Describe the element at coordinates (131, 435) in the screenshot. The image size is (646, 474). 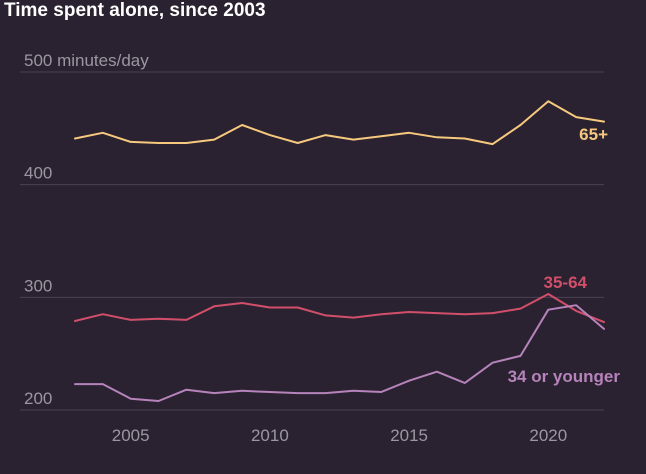
I see `x-tick-label-2005: 2005` at that location.